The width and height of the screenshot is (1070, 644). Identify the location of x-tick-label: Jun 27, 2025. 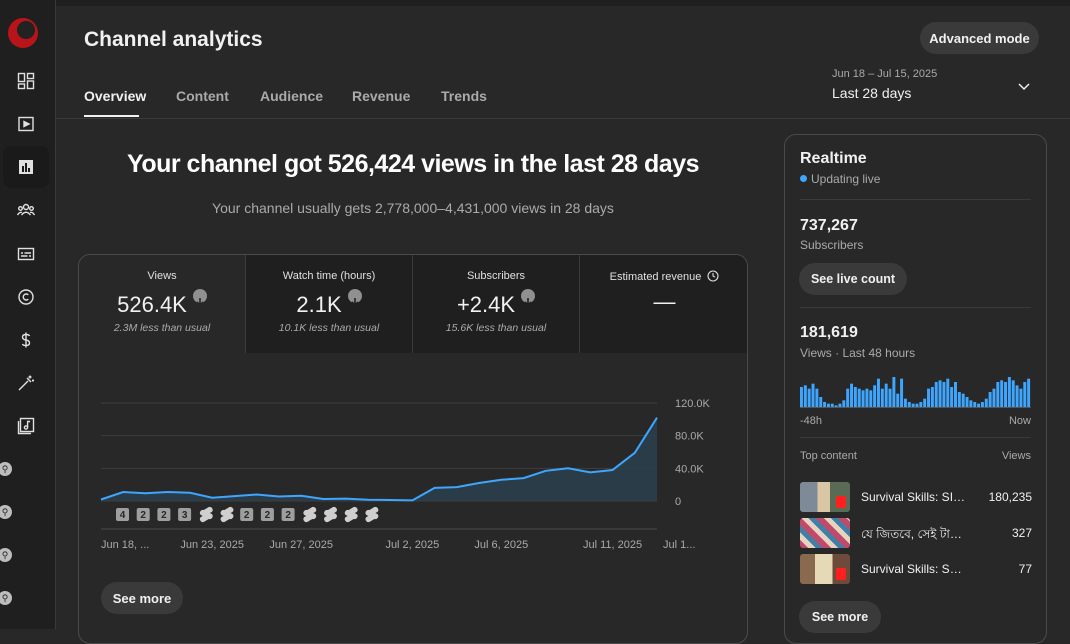
(301, 545).